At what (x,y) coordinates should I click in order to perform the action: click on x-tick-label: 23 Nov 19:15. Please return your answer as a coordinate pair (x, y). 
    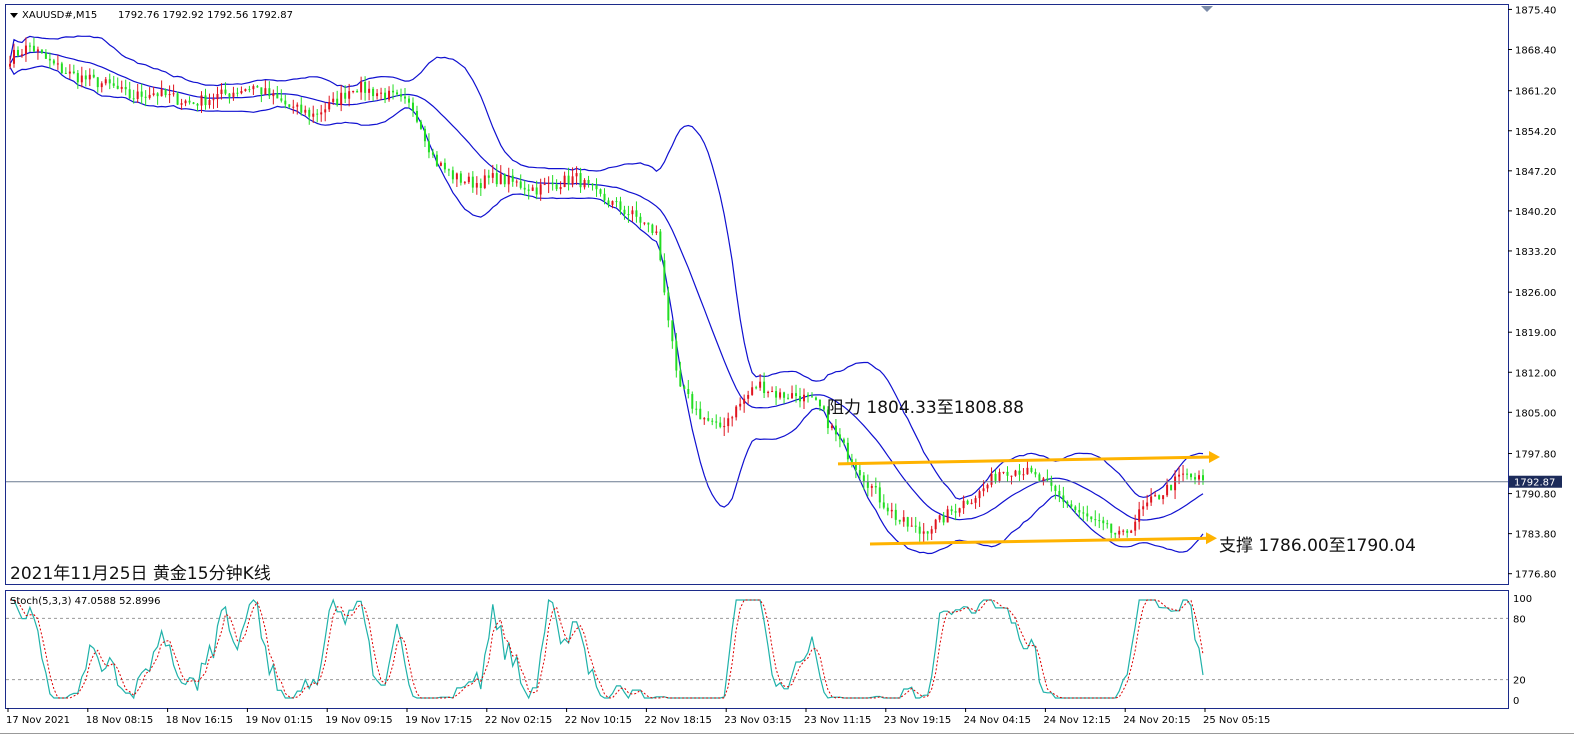
    Looking at the image, I should click on (917, 720).